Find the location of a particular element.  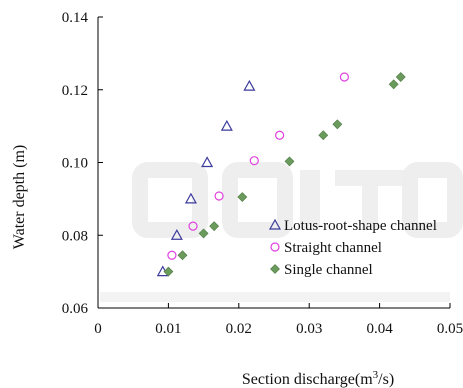

legend-label: Single channel is located at coordinates (328, 270).